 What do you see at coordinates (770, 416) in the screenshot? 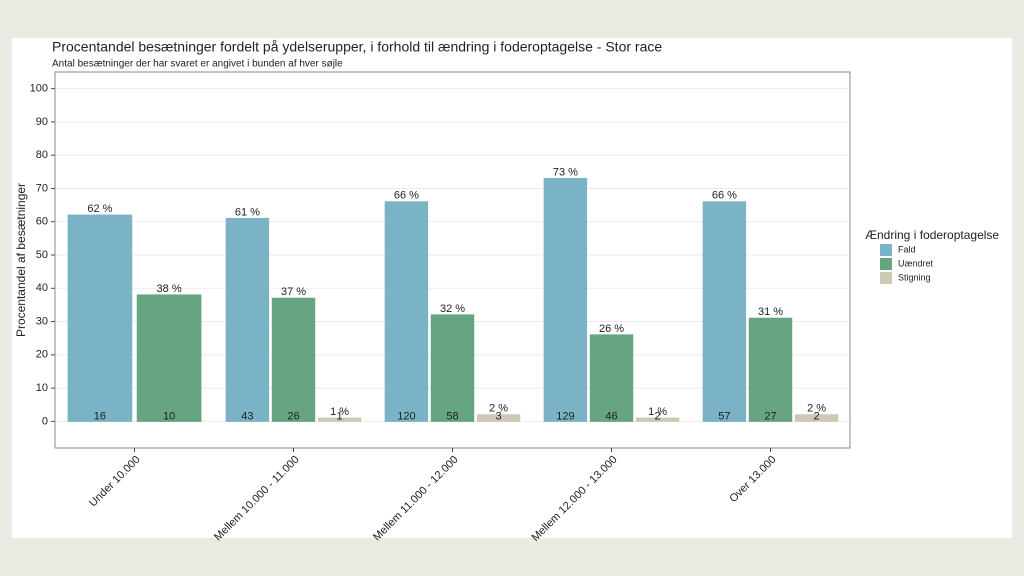
I see `count-label: 27` at bounding box center [770, 416].